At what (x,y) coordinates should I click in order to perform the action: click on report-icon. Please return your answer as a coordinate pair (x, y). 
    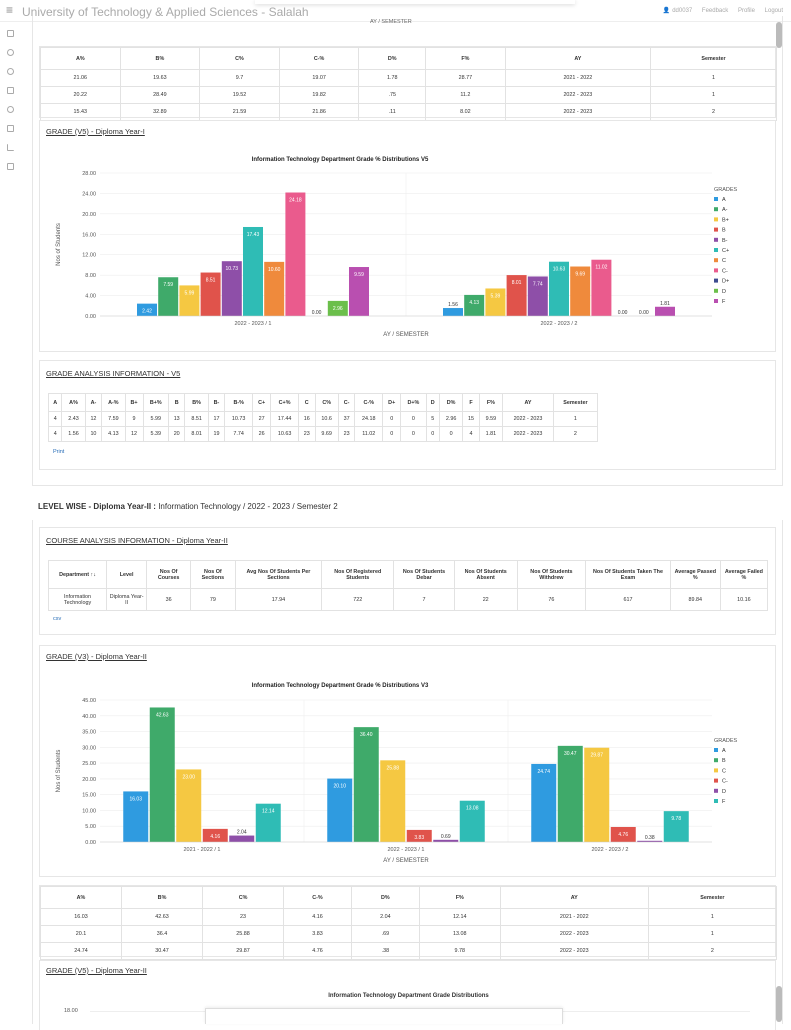
    Looking at the image, I should click on (10, 128).